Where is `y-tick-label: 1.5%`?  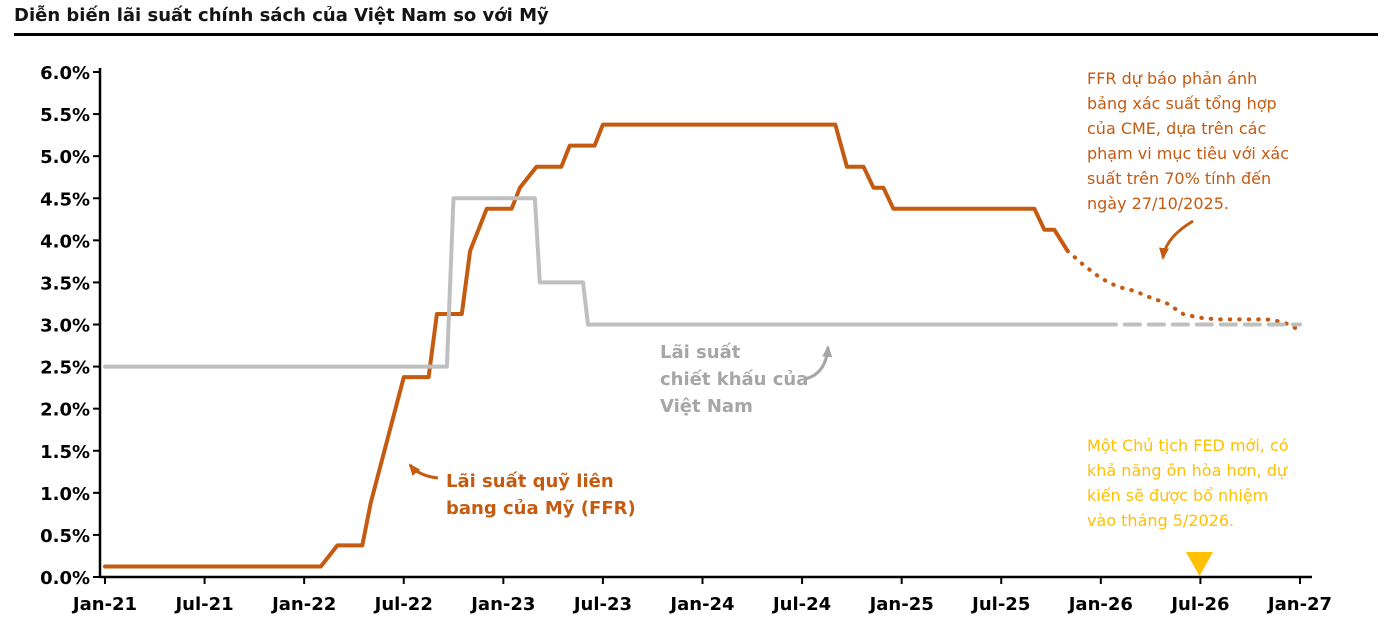 y-tick-label: 1.5% is located at coordinates (65, 452).